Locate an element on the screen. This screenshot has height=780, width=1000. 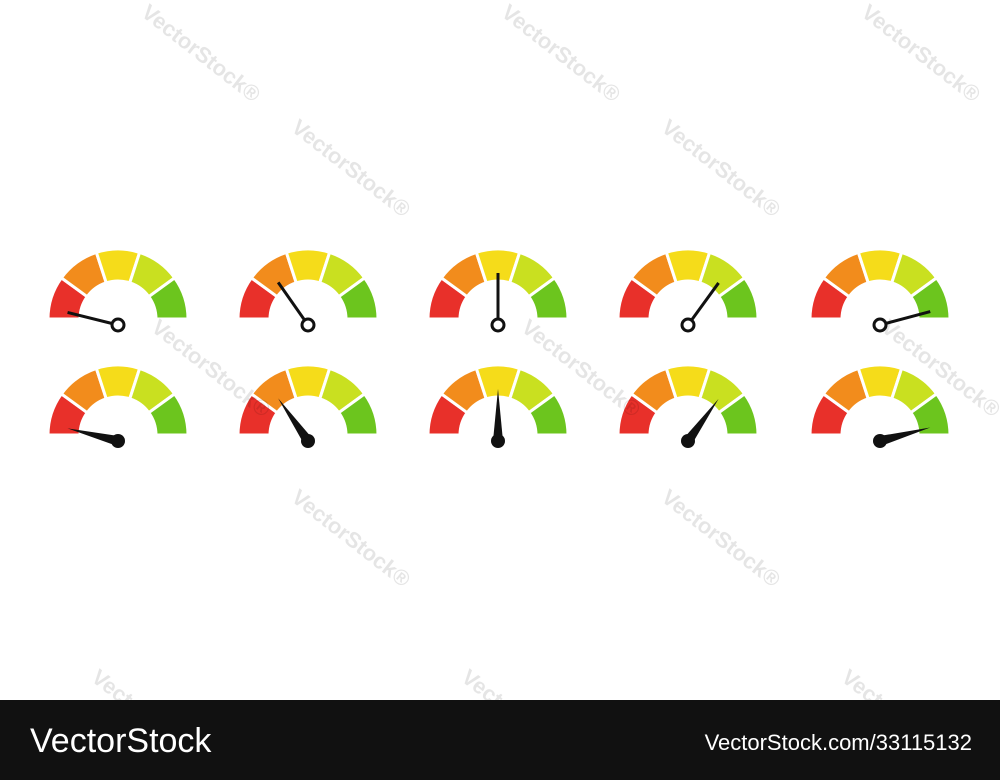
footer-bar is located at coordinates (500, 740).